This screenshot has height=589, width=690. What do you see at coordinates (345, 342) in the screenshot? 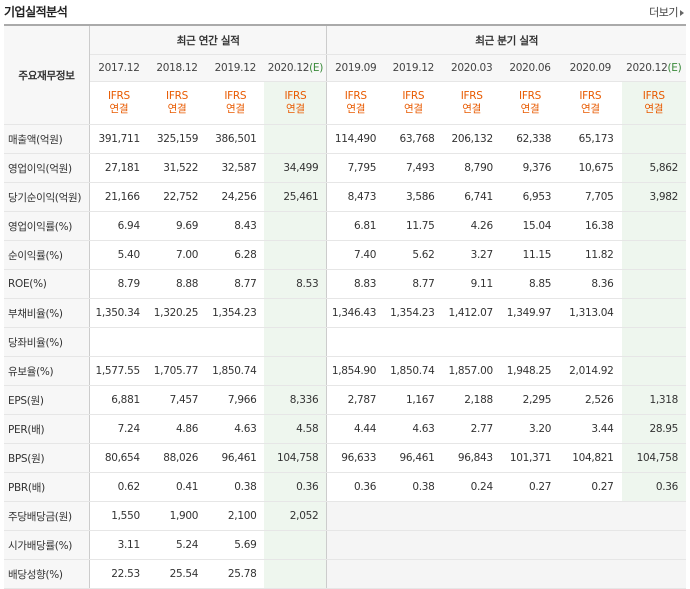
I see `table-row: 당좌비율(%)` at bounding box center [345, 342].